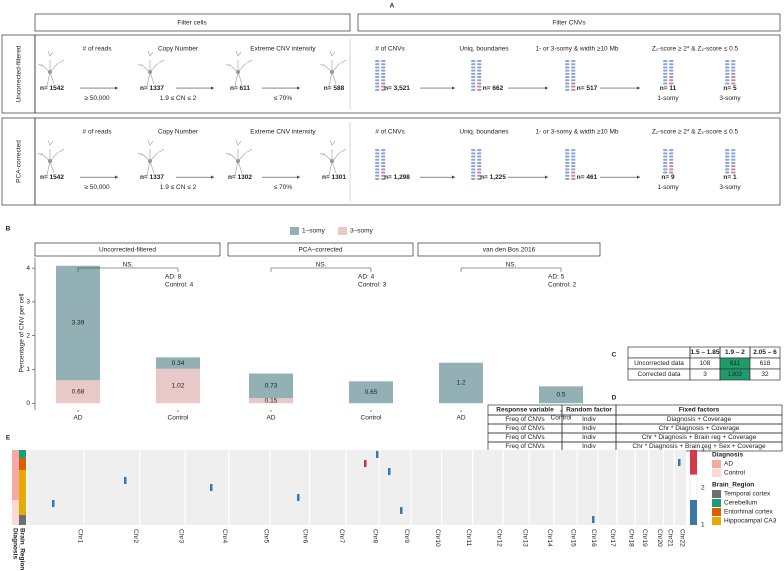 The height and width of the screenshot is (571, 784). I want to click on bar-segment, so click(461, 383).